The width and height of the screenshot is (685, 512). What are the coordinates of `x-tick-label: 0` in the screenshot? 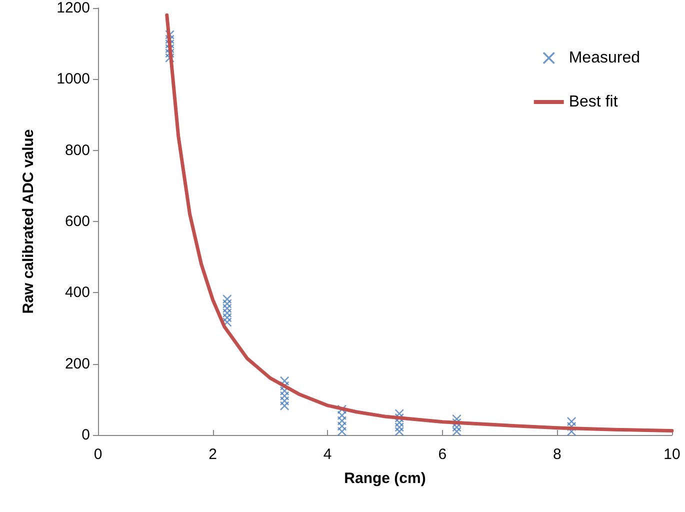 It's located at (98, 454).